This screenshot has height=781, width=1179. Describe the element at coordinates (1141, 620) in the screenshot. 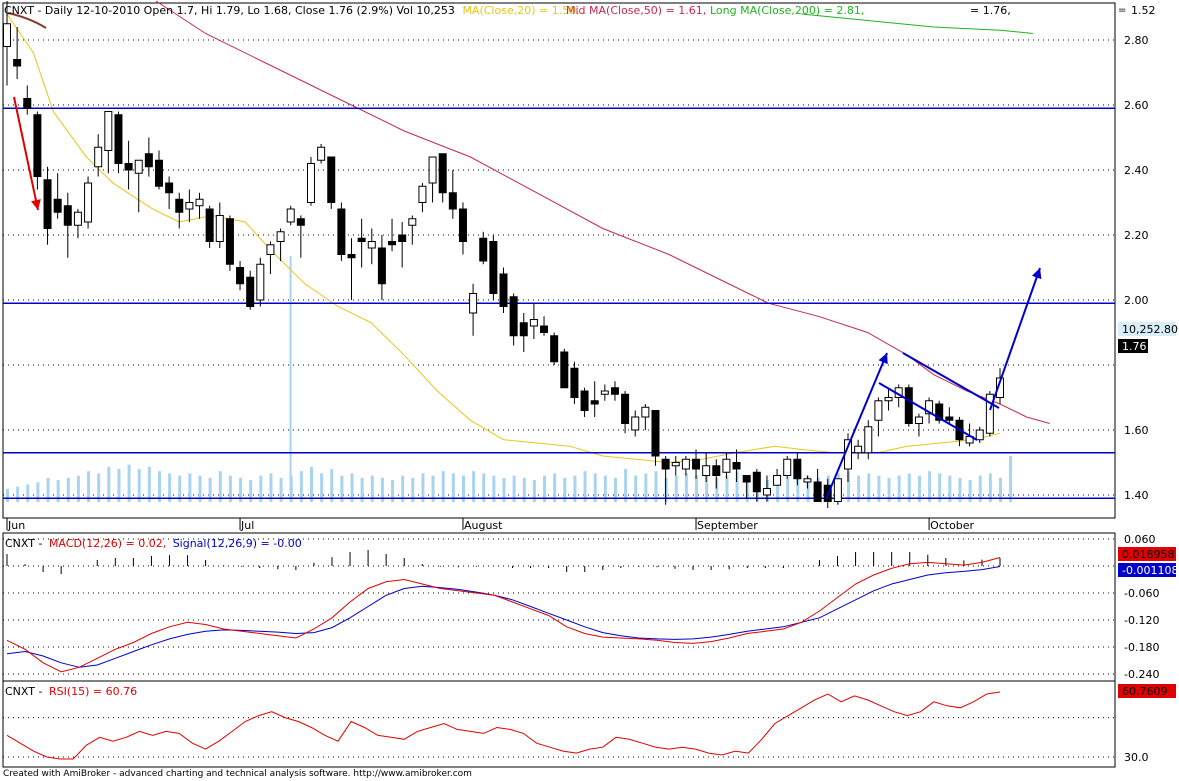

I see `macd-tick-label: -0.120` at that location.